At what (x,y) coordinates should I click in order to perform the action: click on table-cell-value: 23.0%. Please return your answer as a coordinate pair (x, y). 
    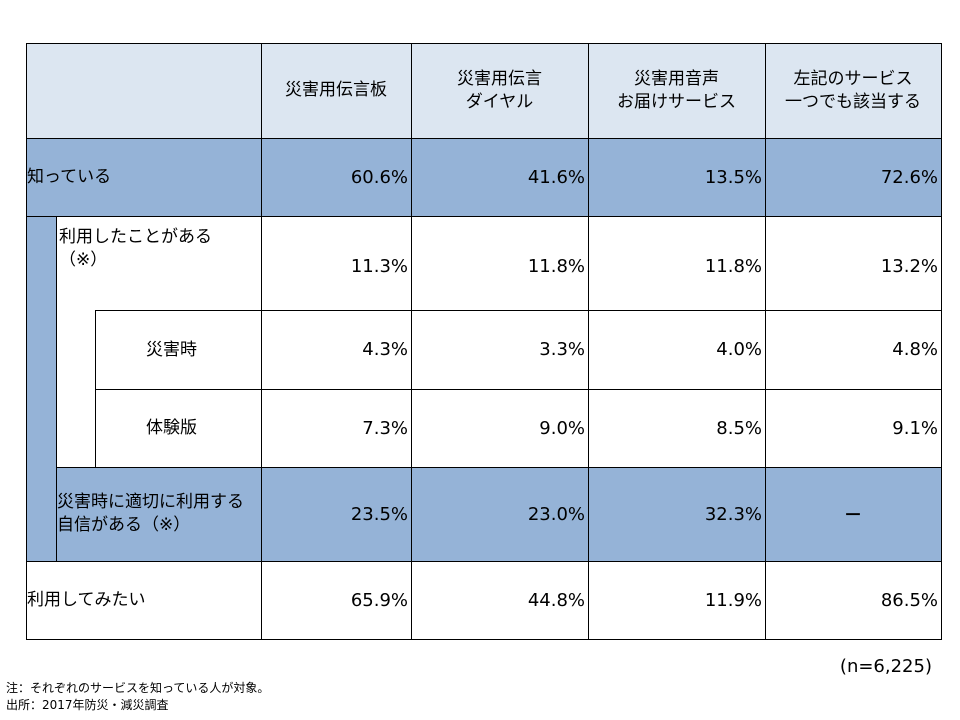
    Looking at the image, I should click on (556, 514).